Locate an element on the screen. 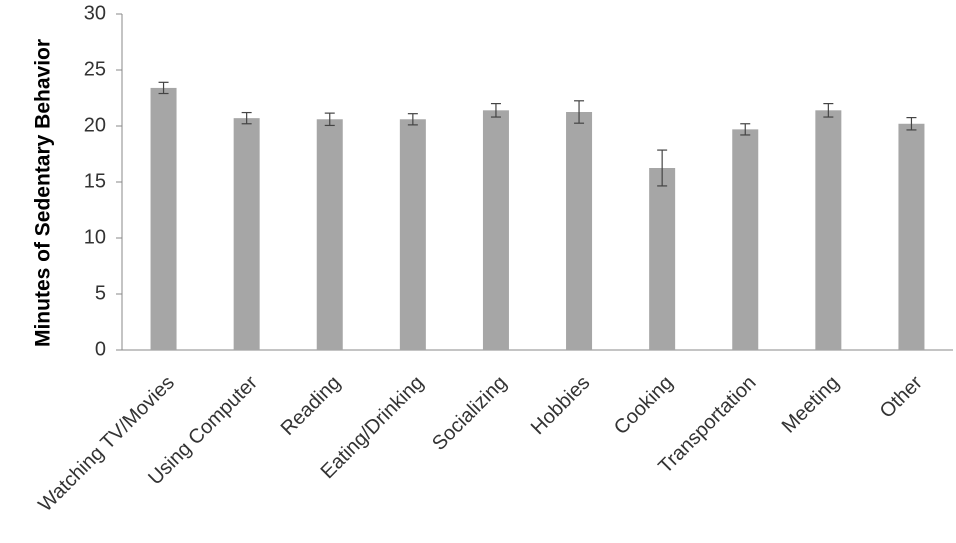 The image size is (956, 543). y-tick-label: 5 is located at coordinates (100, 293).